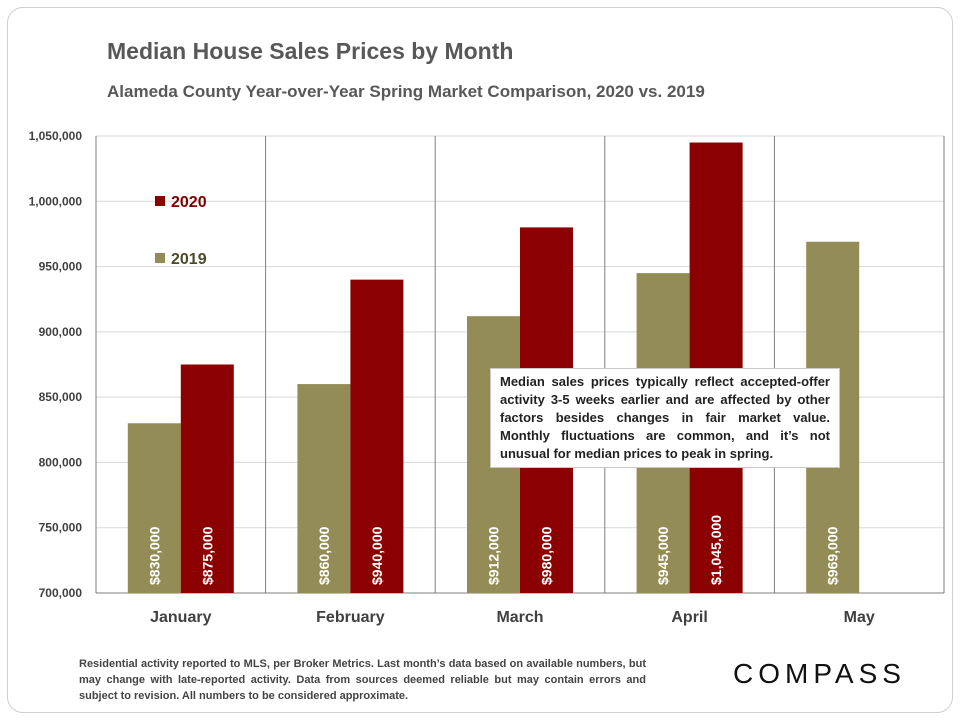  Describe the element at coordinates (207, 555) in the screenshot. I see `bar-value-label: $875,000` at that location.